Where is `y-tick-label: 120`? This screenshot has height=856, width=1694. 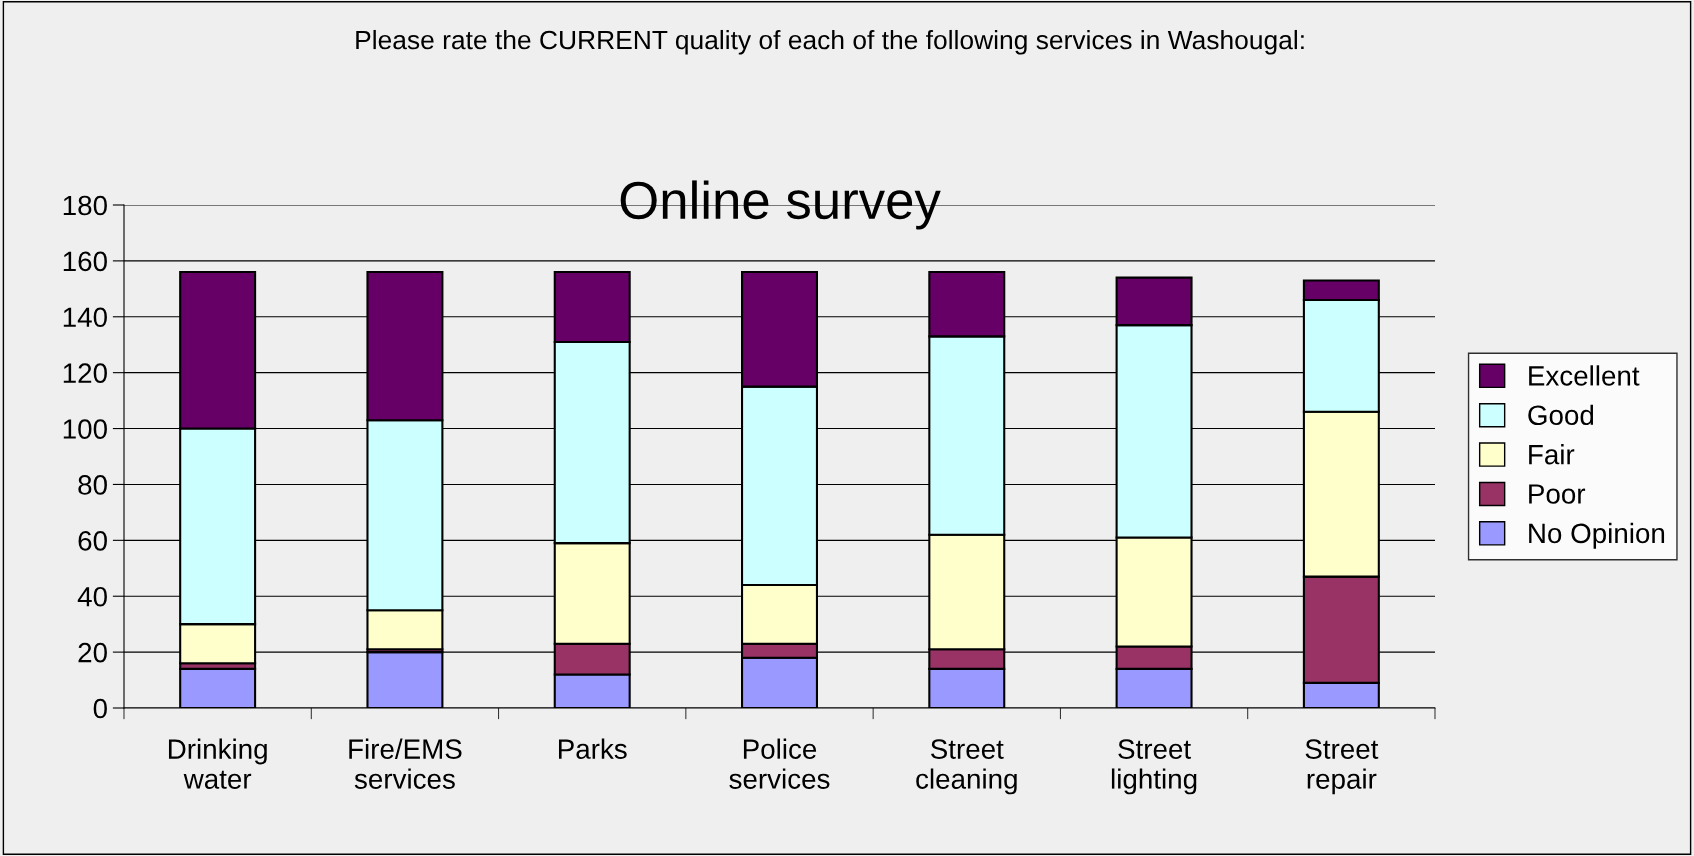
y-tick-label: 120 is located at coordinates (85, 373).